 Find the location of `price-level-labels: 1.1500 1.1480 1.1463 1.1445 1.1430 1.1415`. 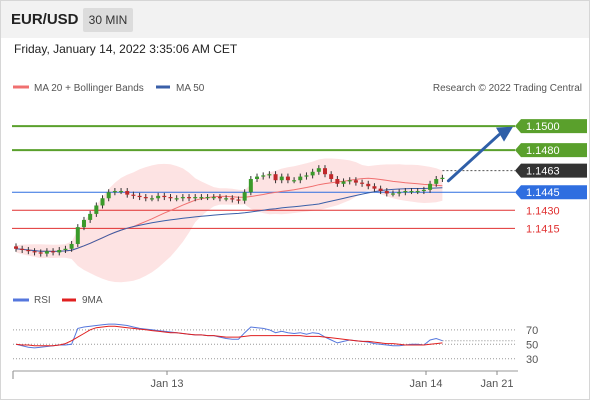

price-level-labels: 1.1500 1.1480 1.1463 1.1445 1.1430 1.1415 is located at coordinates (551, 177).